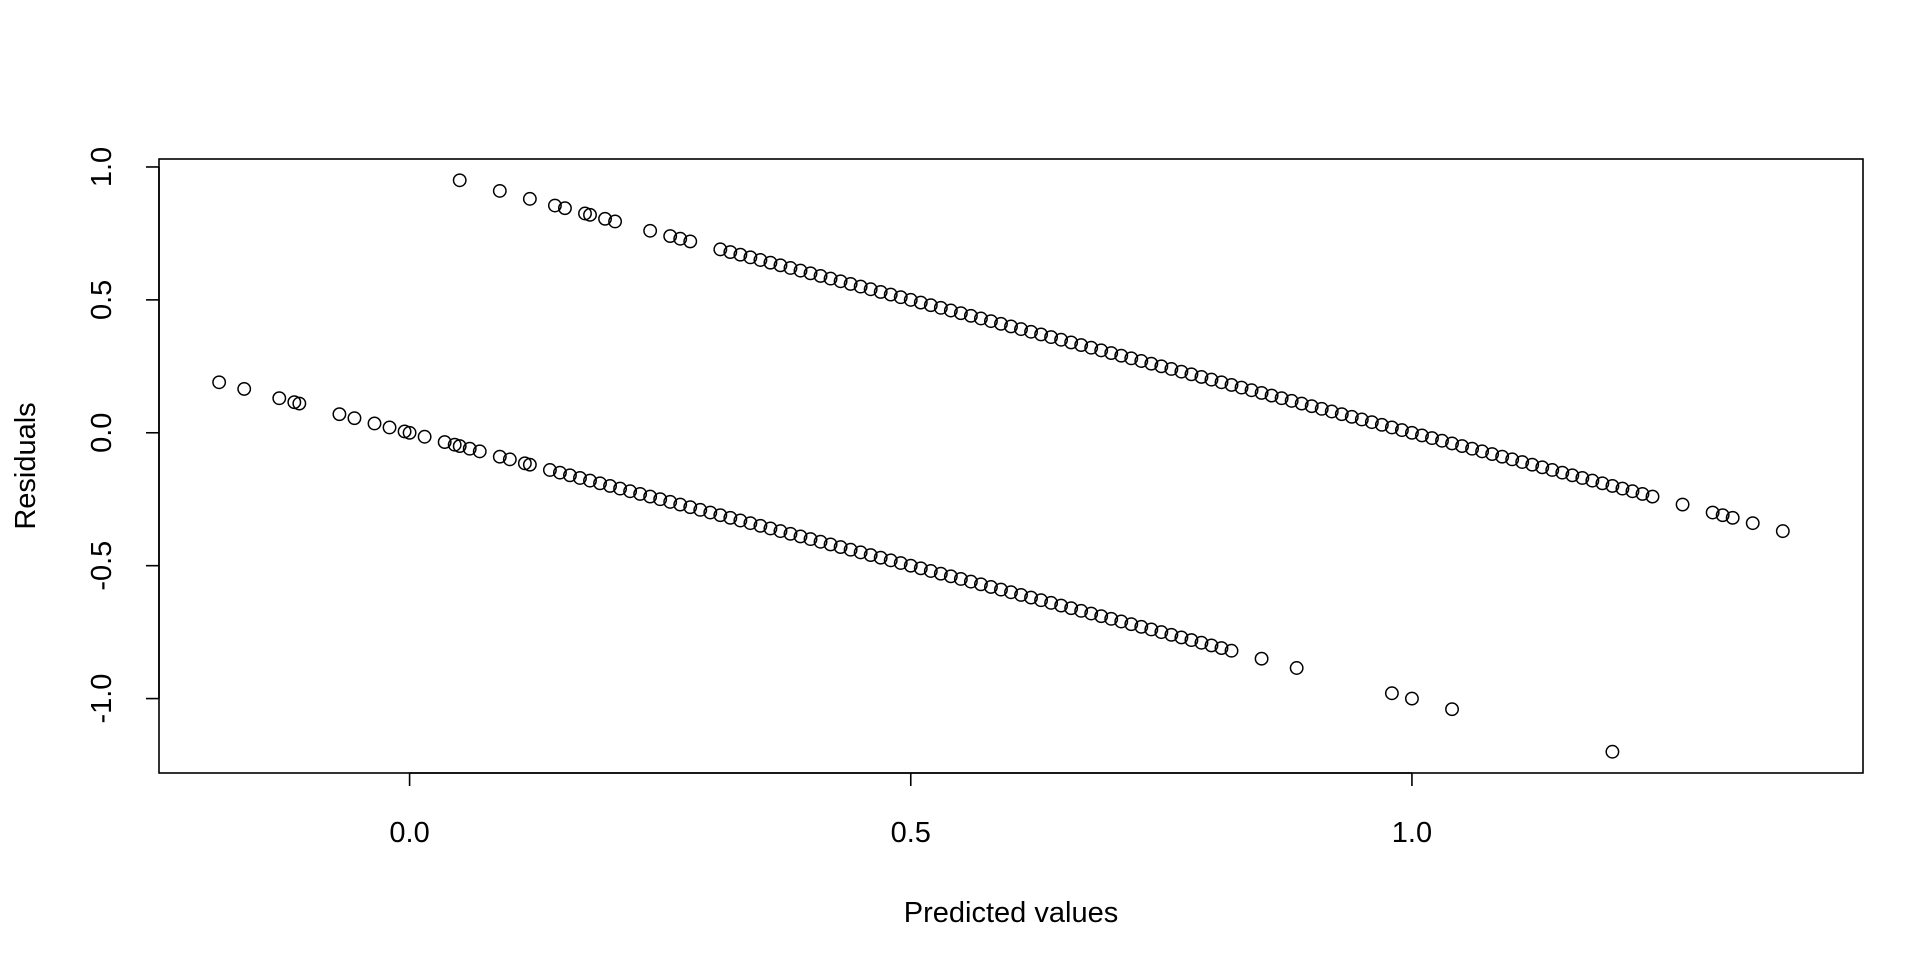 This screenshot has width=1920, height=960. What do you see at coordinates (123, 435) in the screenshot?
I see `y-axis: -1.0 -0.5 0.0 0.5 1.0` at bounding box center [123, 435].